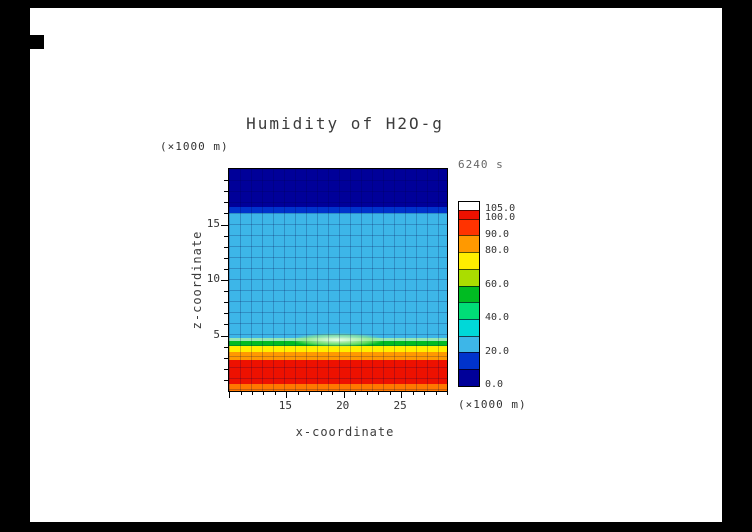 The image size is (752, 532). I want to click on field-band-upper-dry-layer, so click(338, 188).